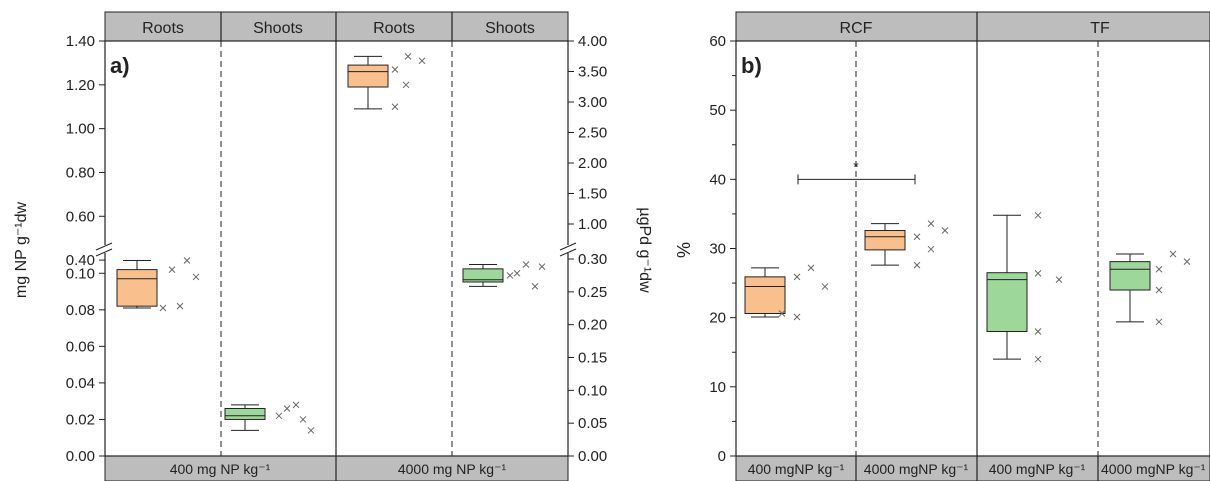 Image resolution: width=1210 pixels, height=481 pixels. Describe the element at coordinates (592, 292) in the screenshot. I see `panel-a-right-tick-label: 0.25` at that location.